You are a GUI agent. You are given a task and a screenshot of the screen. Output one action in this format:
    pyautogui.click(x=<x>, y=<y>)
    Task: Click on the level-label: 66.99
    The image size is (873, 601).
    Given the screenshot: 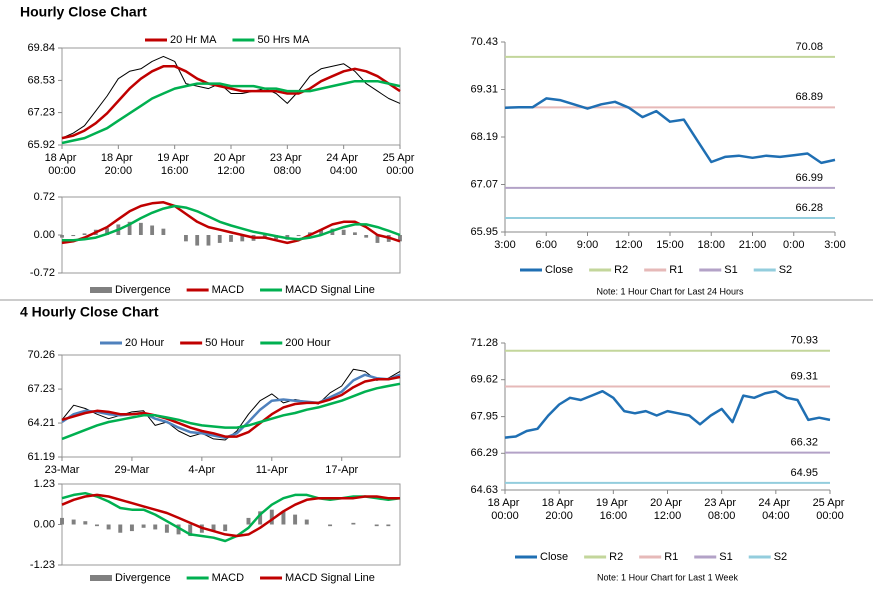 What is the action you would take?
    pyautogui.click(x=809, y=178)
    